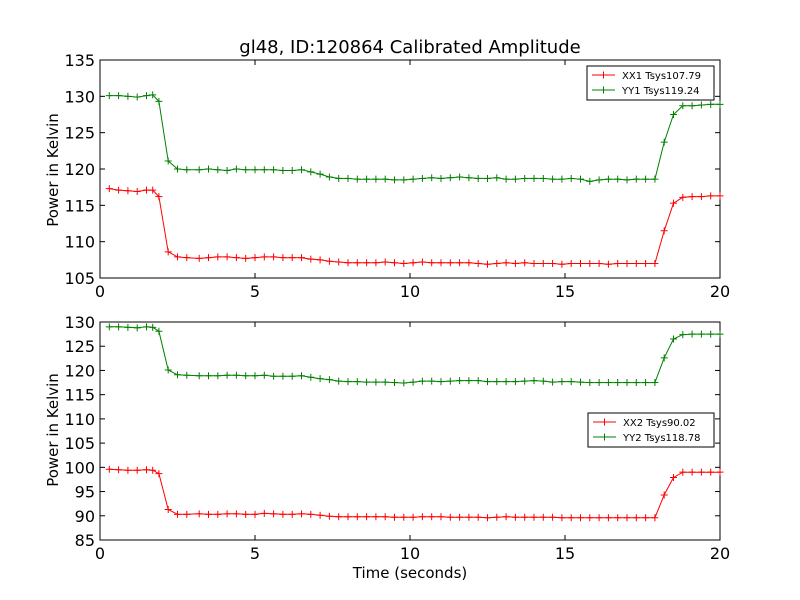 Image resolution: width=800 pixels, height=600 pixels. What do you see at coordinates (100, 291) in the screenshot?
I see `top-x-tick-label: 0` at bounding box center [100, 291].